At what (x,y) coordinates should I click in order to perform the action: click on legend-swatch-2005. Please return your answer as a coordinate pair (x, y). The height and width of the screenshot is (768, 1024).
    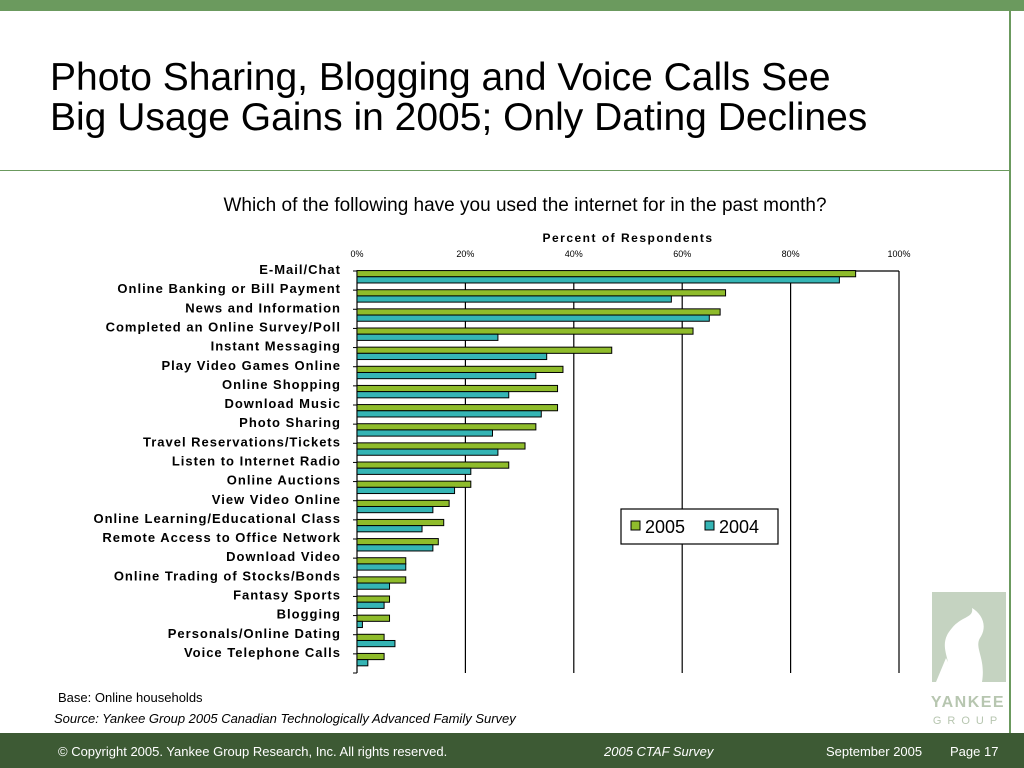
    Looking at the image, I should click on (635, 525).